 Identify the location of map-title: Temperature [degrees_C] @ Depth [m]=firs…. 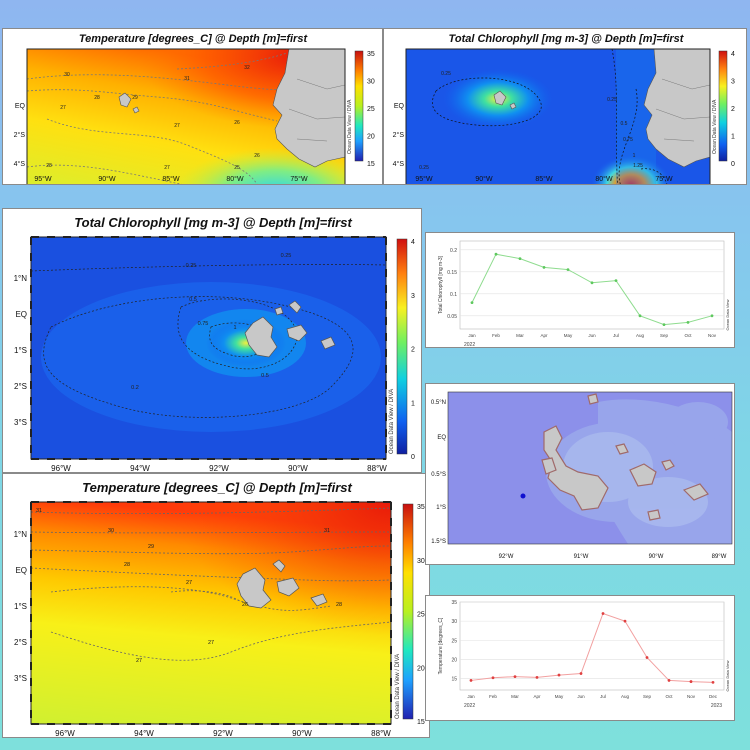
(217, 487).